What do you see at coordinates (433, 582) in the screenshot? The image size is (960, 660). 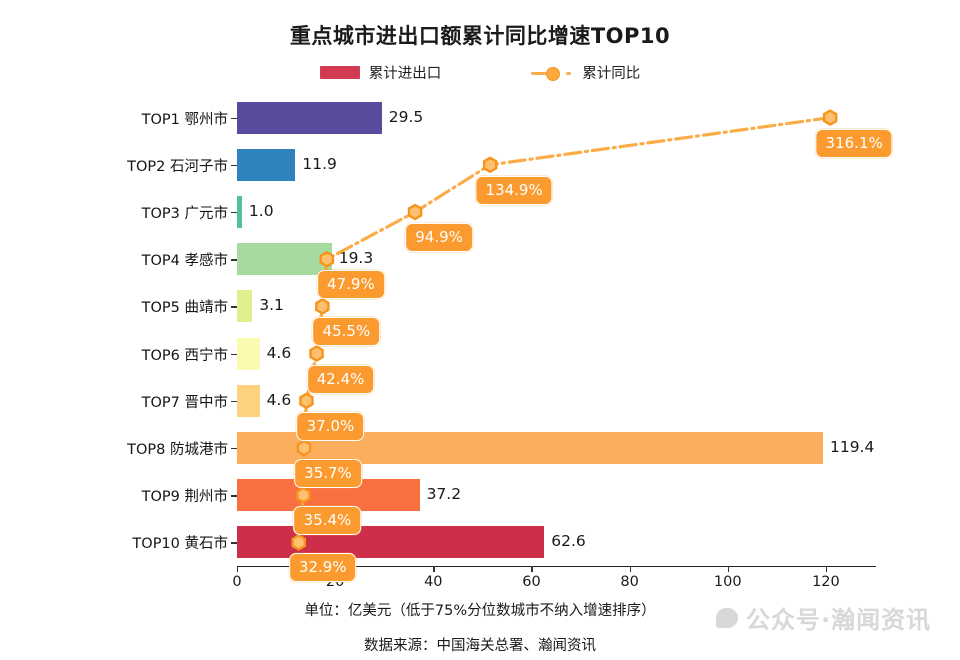 I see `x-axis-tick-label: 40` at bounding box center [433, 582].